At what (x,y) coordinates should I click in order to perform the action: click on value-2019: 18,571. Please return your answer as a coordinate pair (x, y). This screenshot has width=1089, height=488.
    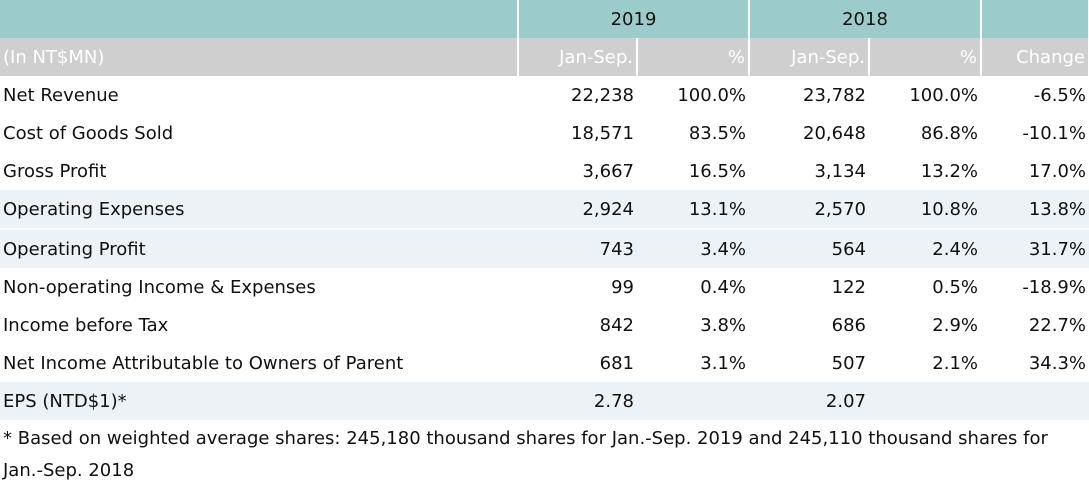
    Looking at the image, I should click on (602, 133).